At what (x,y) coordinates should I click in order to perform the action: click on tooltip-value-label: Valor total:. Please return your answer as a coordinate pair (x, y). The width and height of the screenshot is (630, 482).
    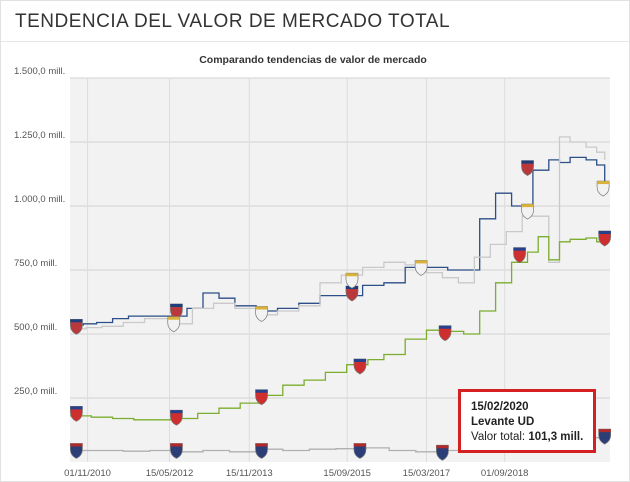
    Looking at the image, I should click on (498, 437).